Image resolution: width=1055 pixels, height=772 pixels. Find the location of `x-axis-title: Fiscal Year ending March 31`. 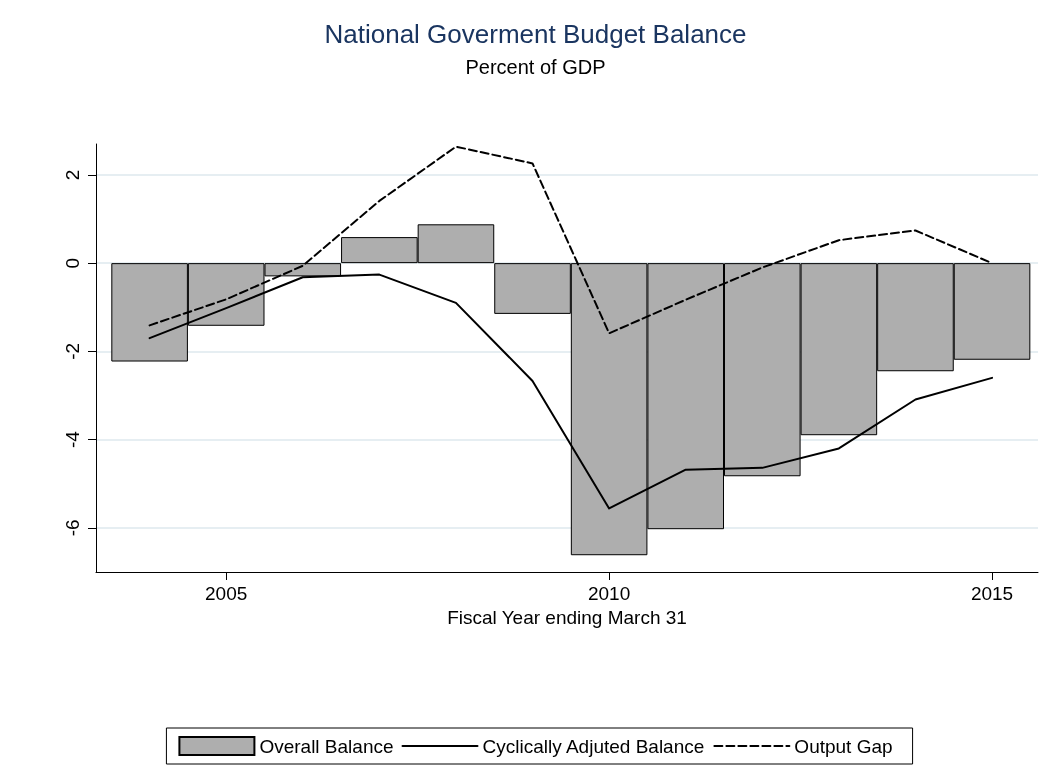

x-axis-title: Fiscal Year ending March 31 is located at coordinates (567, 617).